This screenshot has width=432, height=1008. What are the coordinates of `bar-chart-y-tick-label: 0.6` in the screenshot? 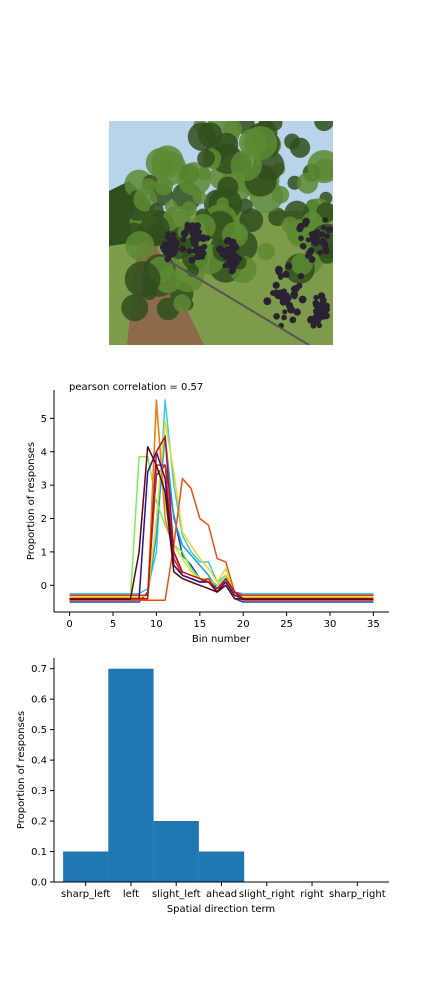 It's located at (39, 700).